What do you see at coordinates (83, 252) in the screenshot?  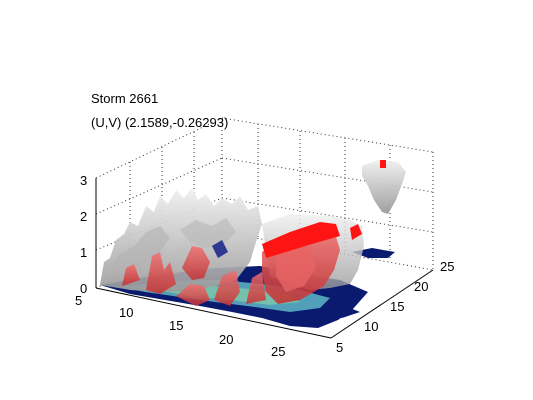 I see `z-tick: 1` at bounding box center [83, 252].